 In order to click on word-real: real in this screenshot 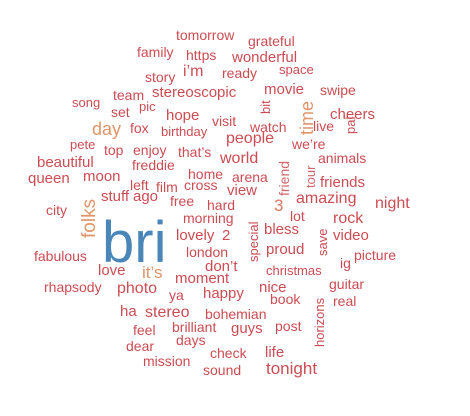, I will do `click(345, 301)`.